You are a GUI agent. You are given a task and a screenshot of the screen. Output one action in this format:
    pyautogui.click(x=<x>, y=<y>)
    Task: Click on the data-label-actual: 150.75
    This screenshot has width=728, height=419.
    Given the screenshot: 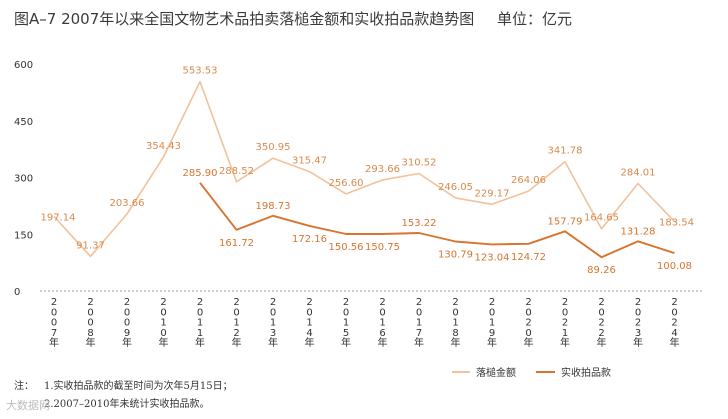 What is the action you would take?
    pyautogui.click(x=382, y=247)
    